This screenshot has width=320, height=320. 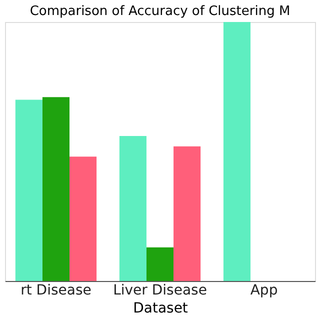 What do you see at coordinates (160, 308) in the screenshot?
I see `x-axis-title: Dataset` at bounding box center [160, 308].